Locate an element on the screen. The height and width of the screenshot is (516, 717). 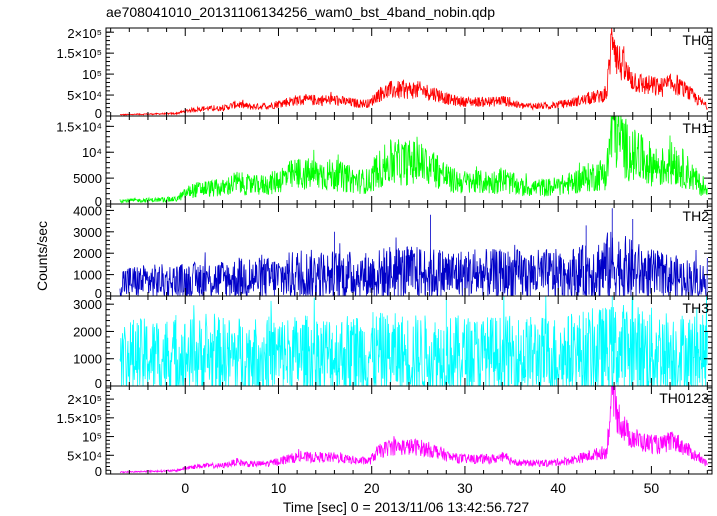
y-tick-label: 4000 is located at coordinates (87, 210).